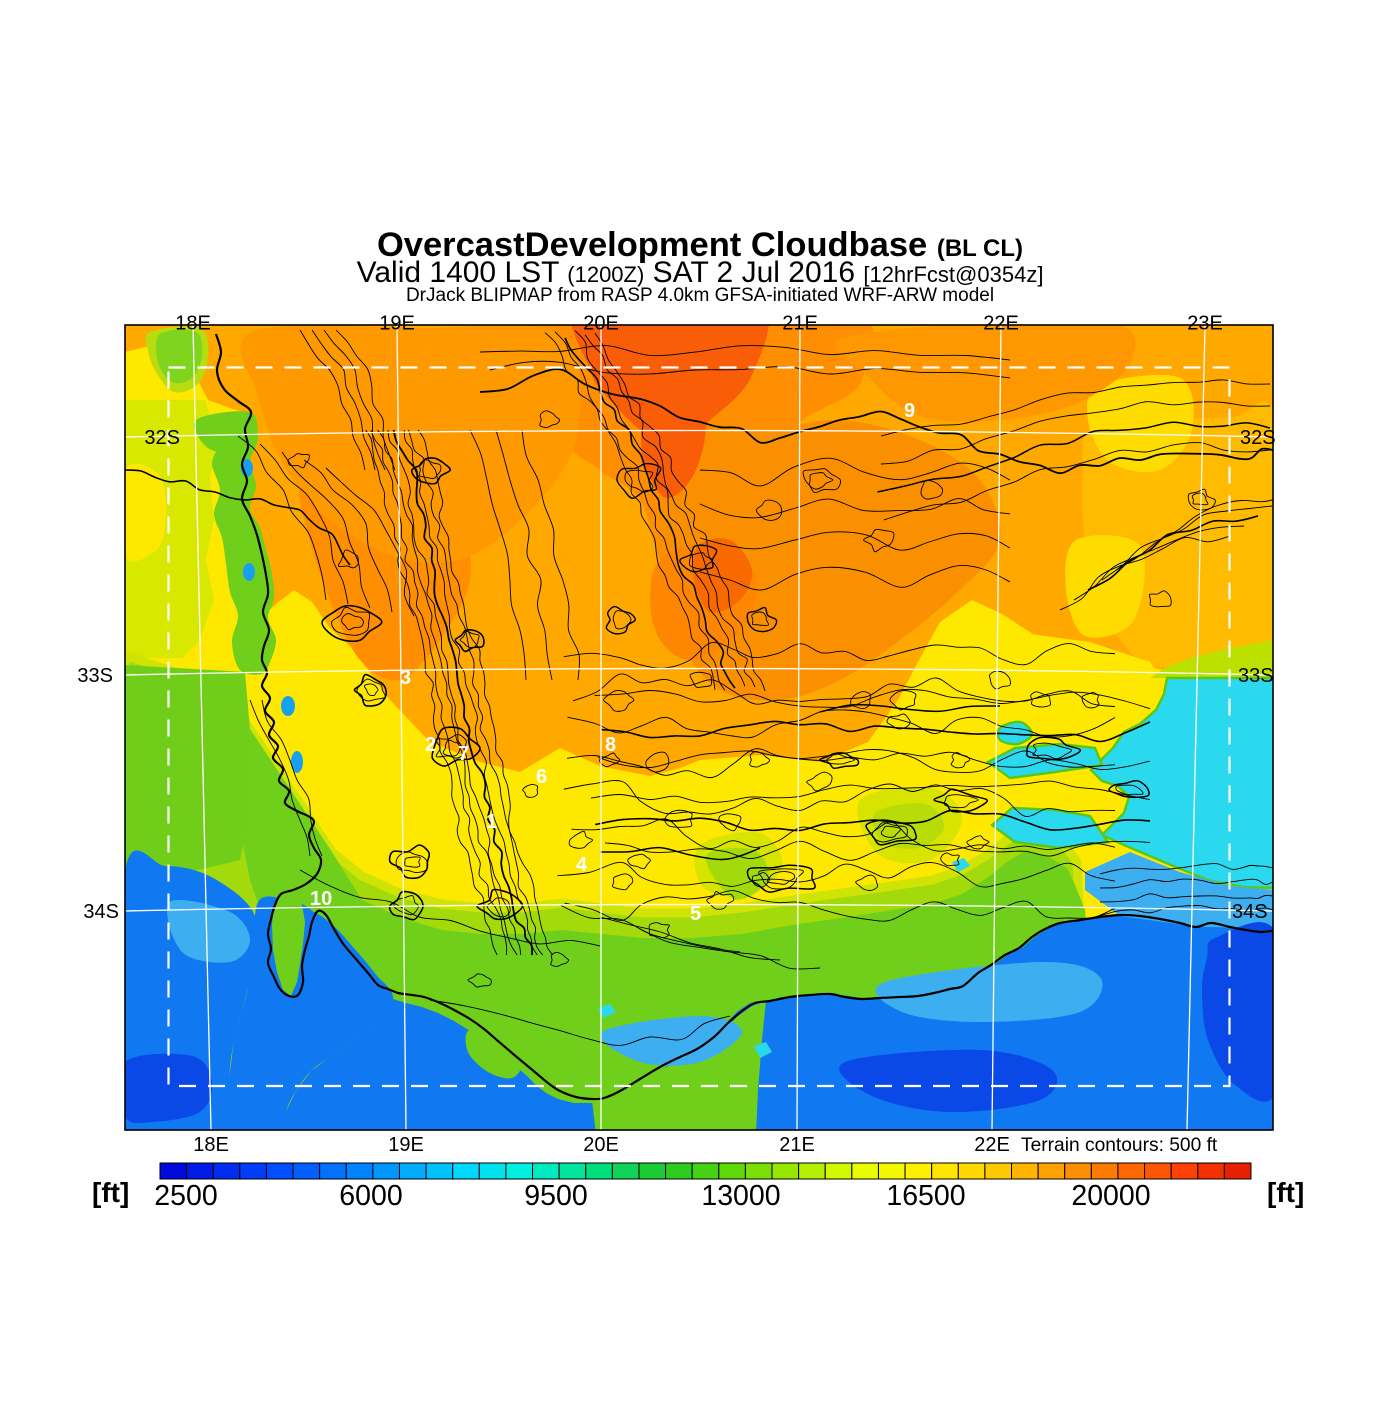  What do you see at coordinates (740, 1196) in the screenshot?
I see `svg-text: 13000` at bounding box center [740, 1196].